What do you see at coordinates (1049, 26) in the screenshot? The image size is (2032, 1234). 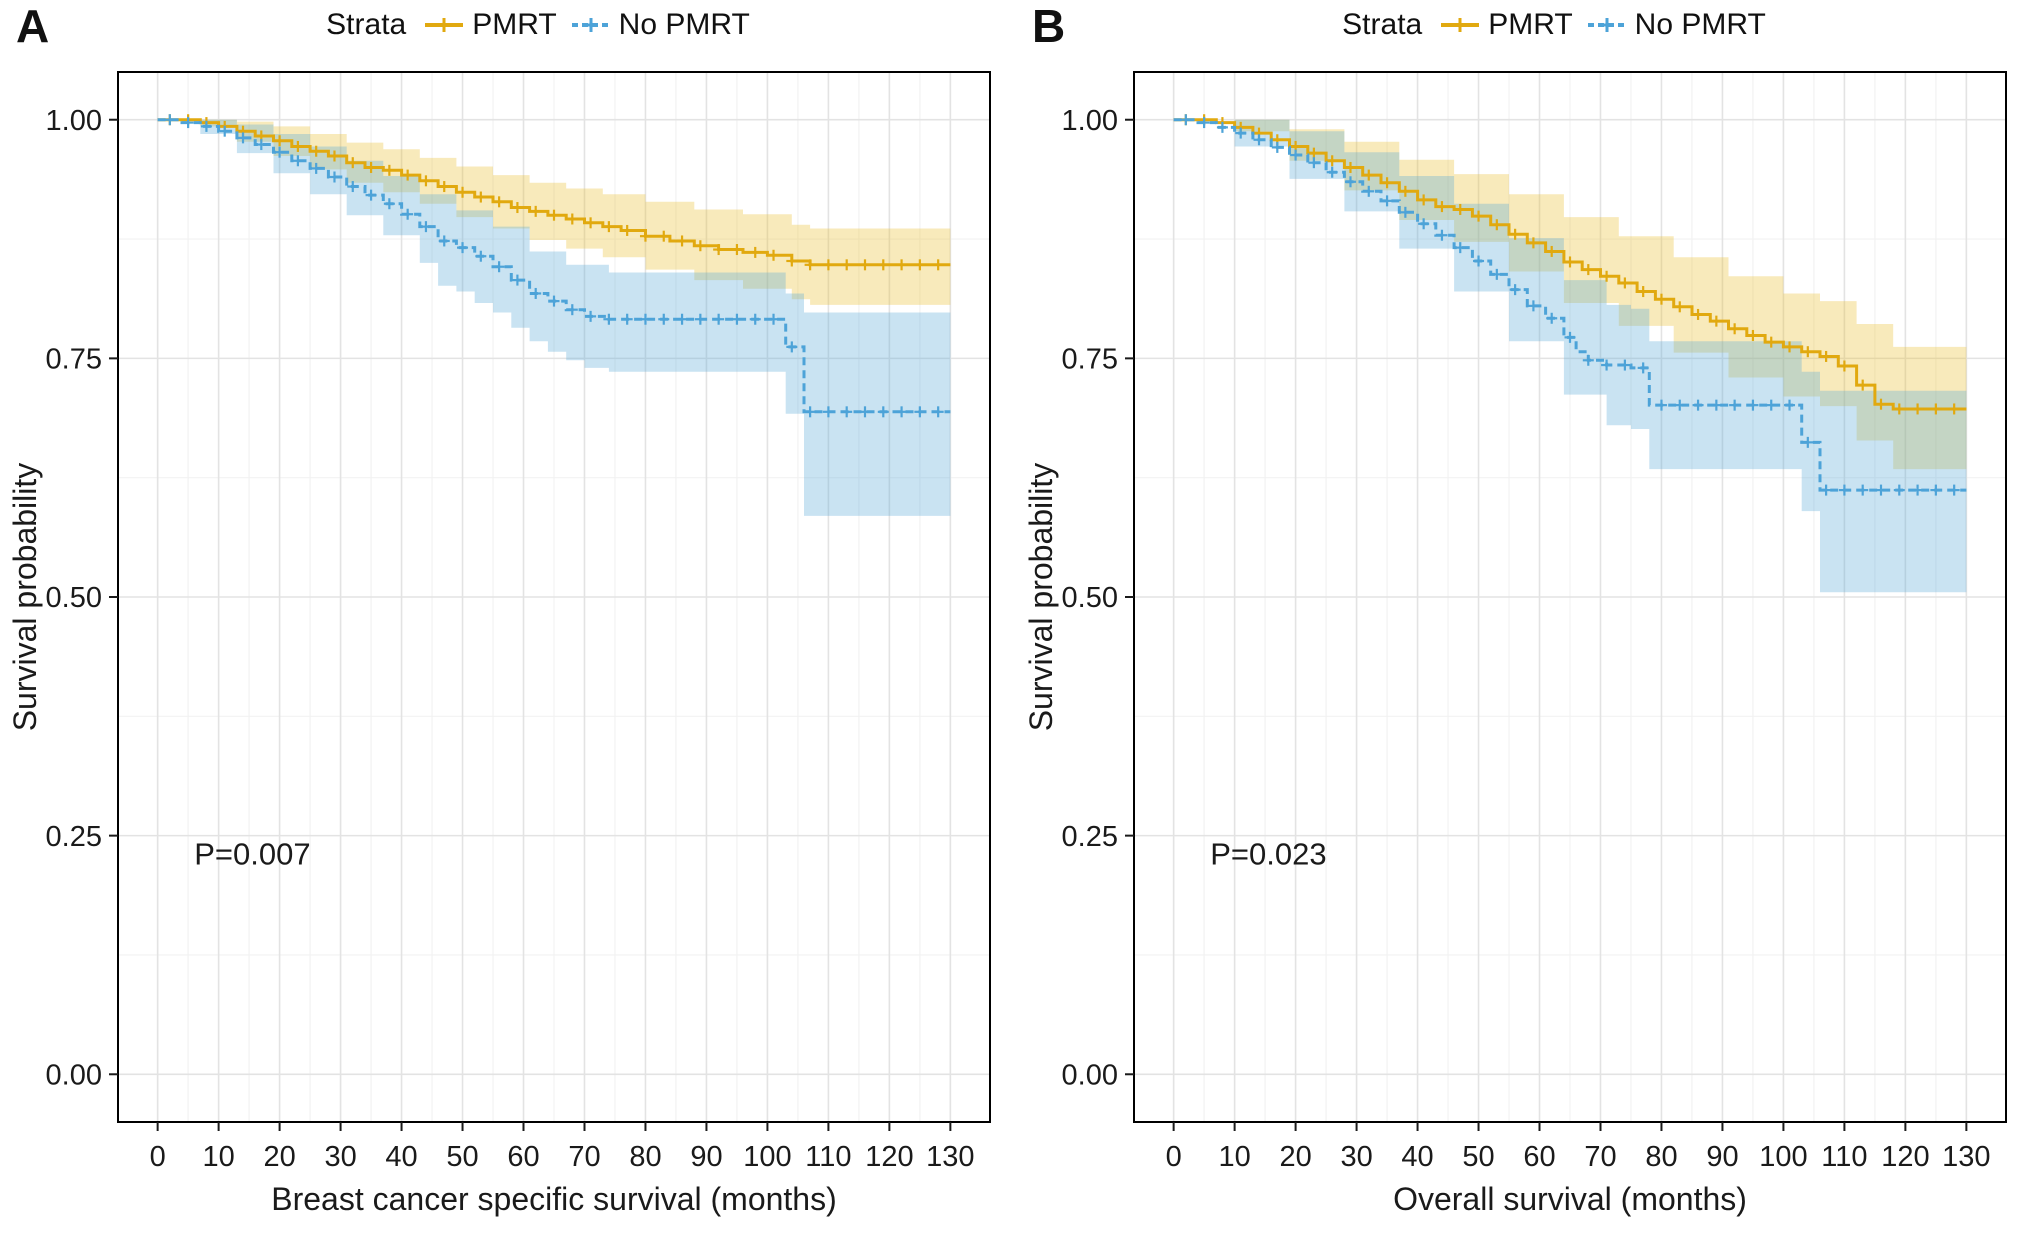 I see `panel-label-b: B` at bounding box center [1049, 26].